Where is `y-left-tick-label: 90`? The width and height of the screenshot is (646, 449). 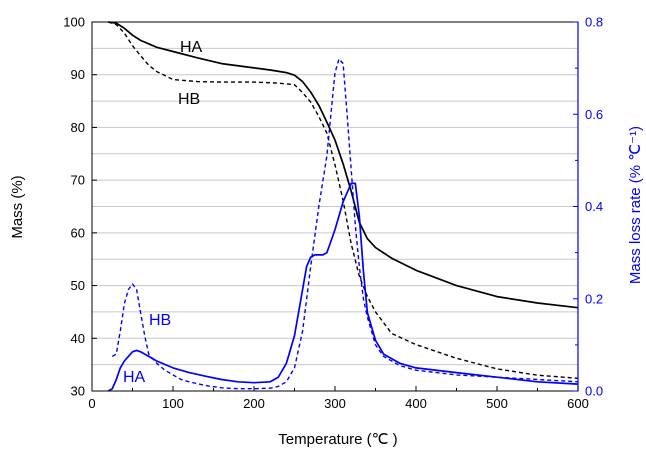 y-left-tick-label: 90 is located at coordinates (78, 74).